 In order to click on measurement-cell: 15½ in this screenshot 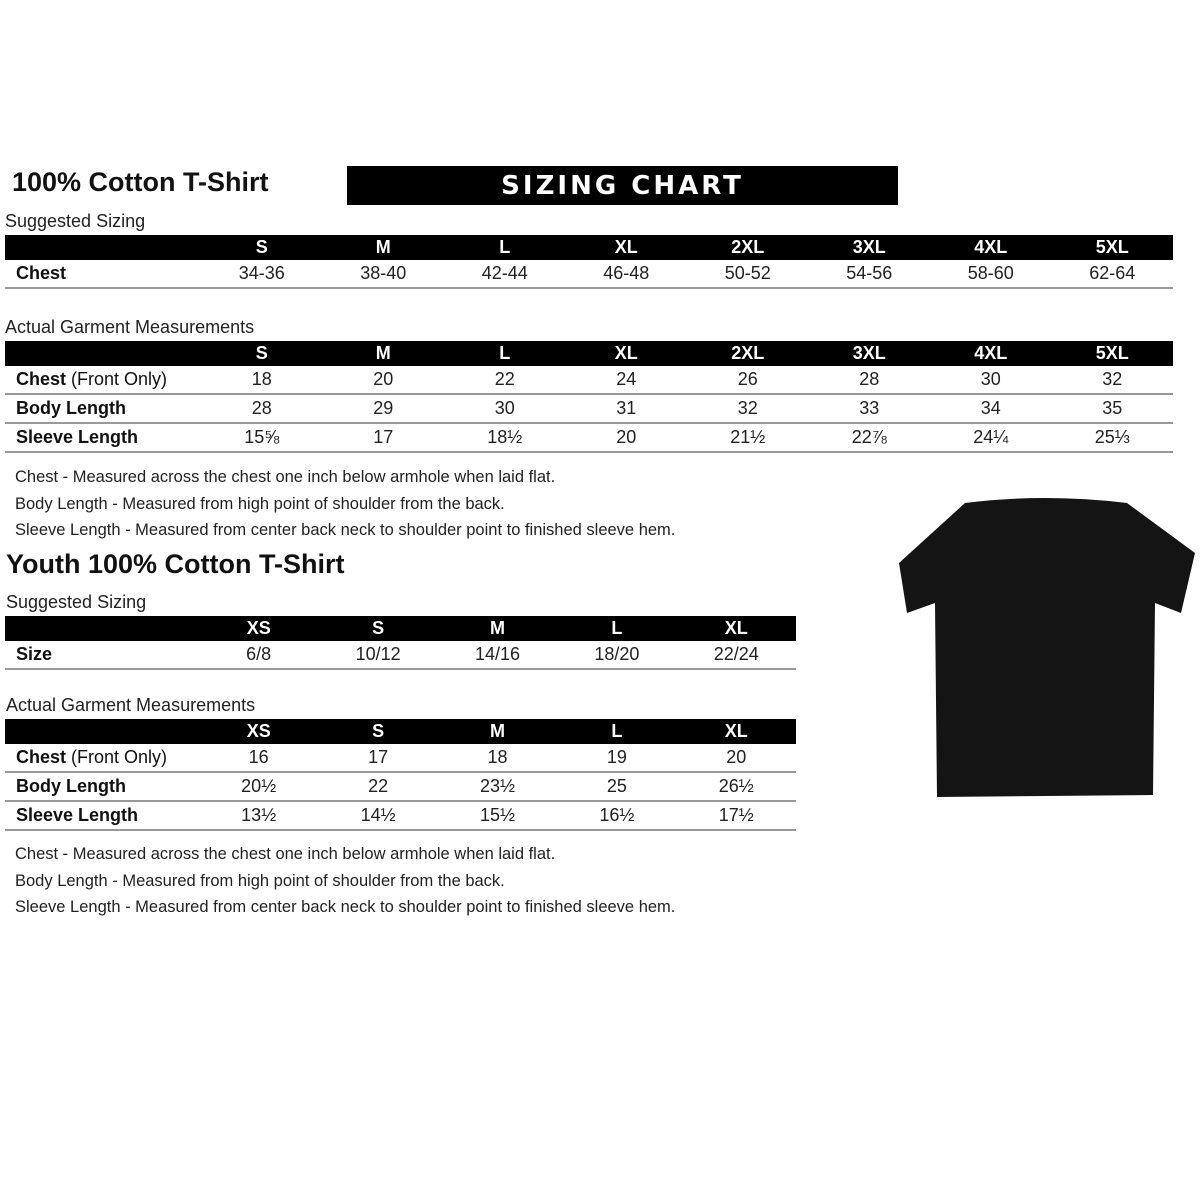, I will do `click(497, 816)`.